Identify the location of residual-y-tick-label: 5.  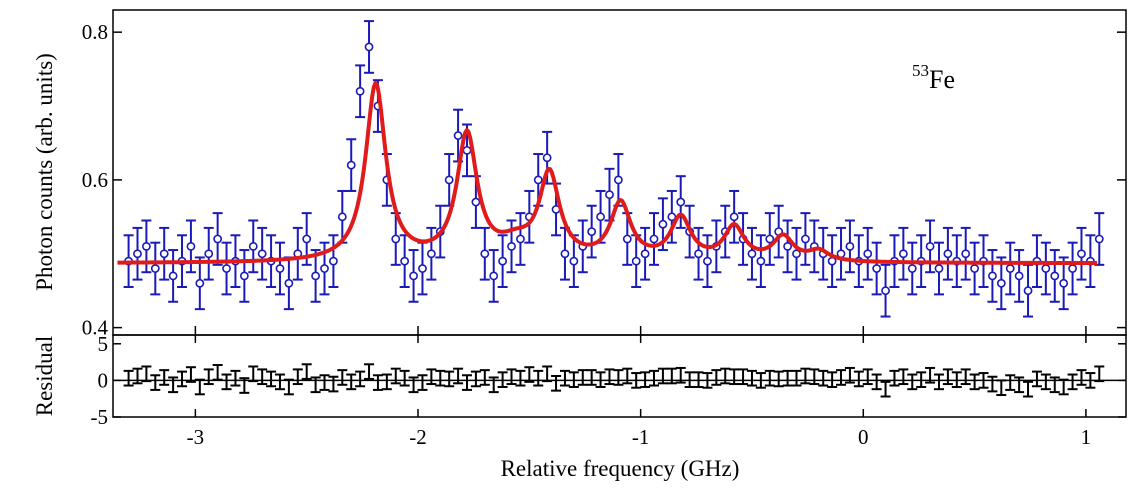
(103, 344).